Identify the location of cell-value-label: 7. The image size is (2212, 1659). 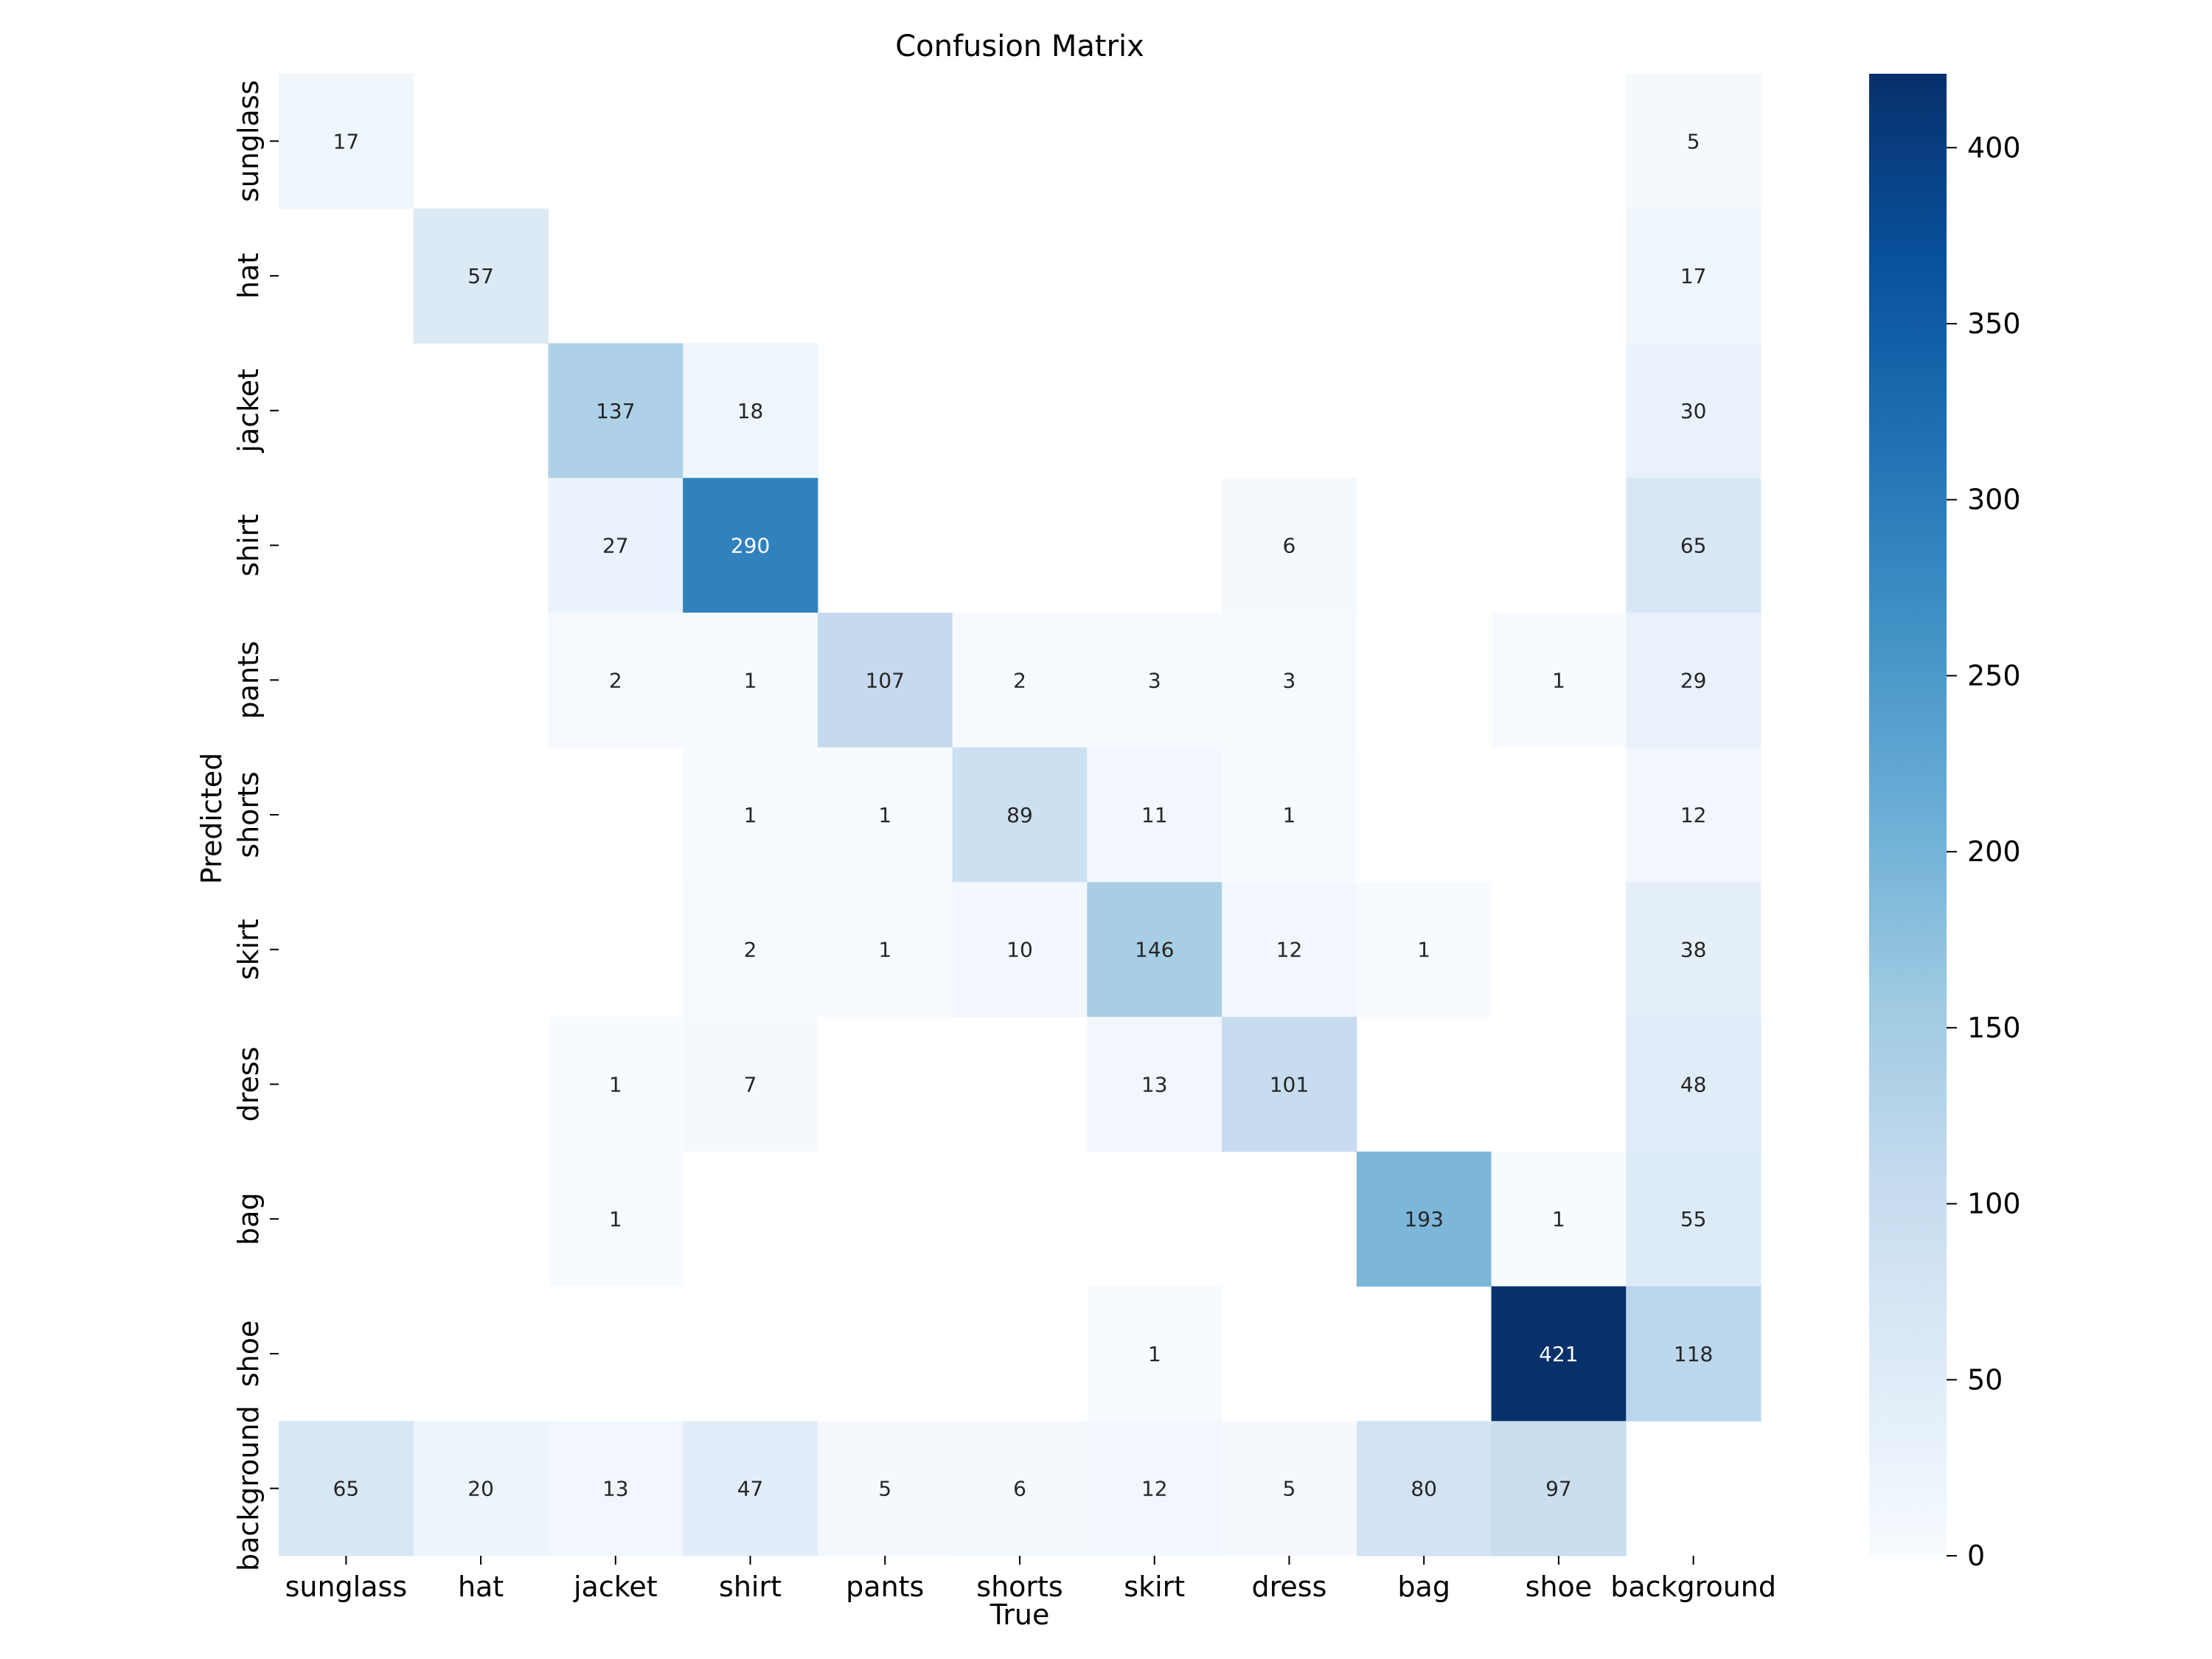
(750, 1084).